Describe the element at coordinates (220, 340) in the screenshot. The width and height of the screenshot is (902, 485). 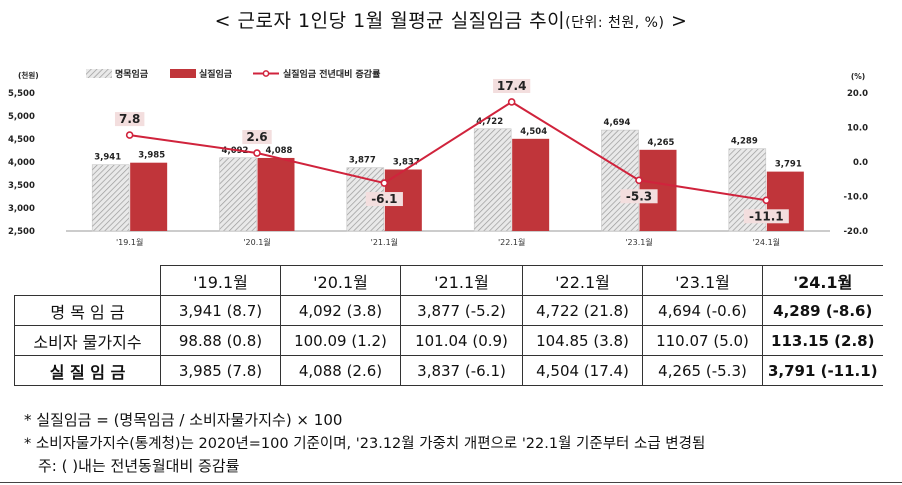
I see `table-cell: 98.88 (0.8)` at that location.